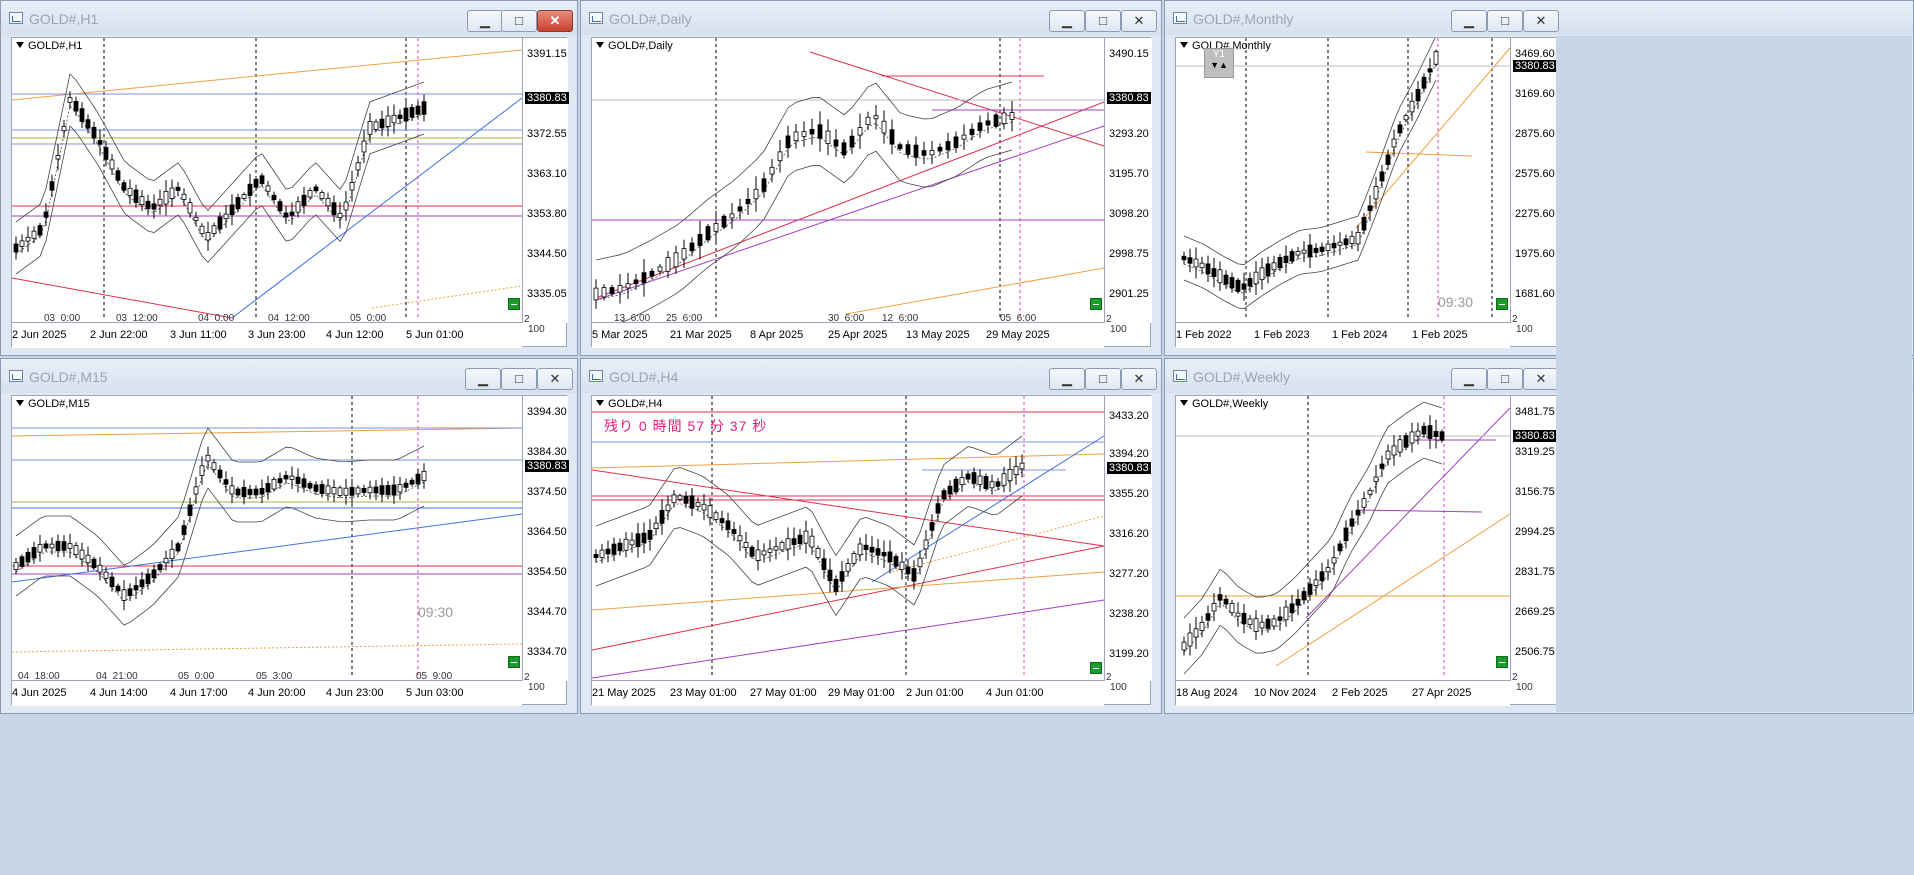 The image size is (1914, 875). What do you see at coordinates (1535, 214) in the screenshot?
I see `price-label: 2275.60` at bounding box center [1535, 214].